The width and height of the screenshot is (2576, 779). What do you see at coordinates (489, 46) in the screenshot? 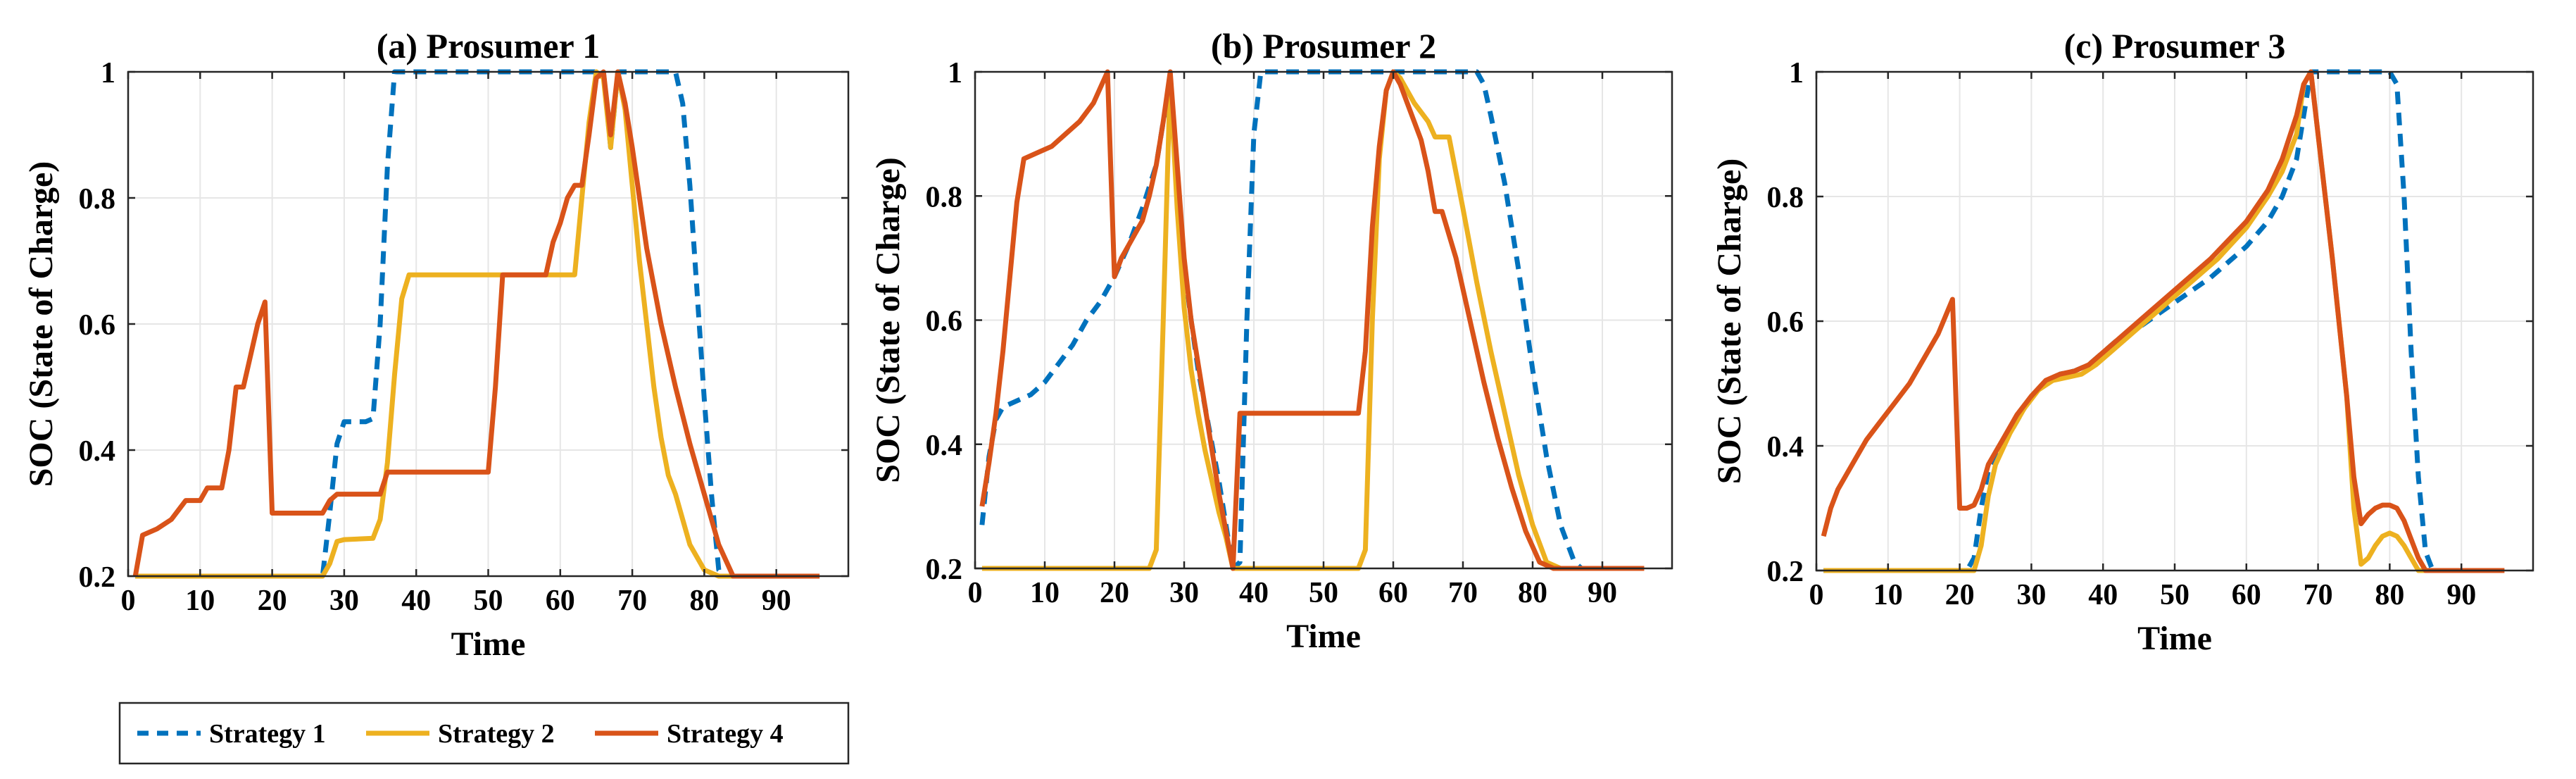
I see `chart-title: (a) Prosumer 1` at bounding box center [489, 46].